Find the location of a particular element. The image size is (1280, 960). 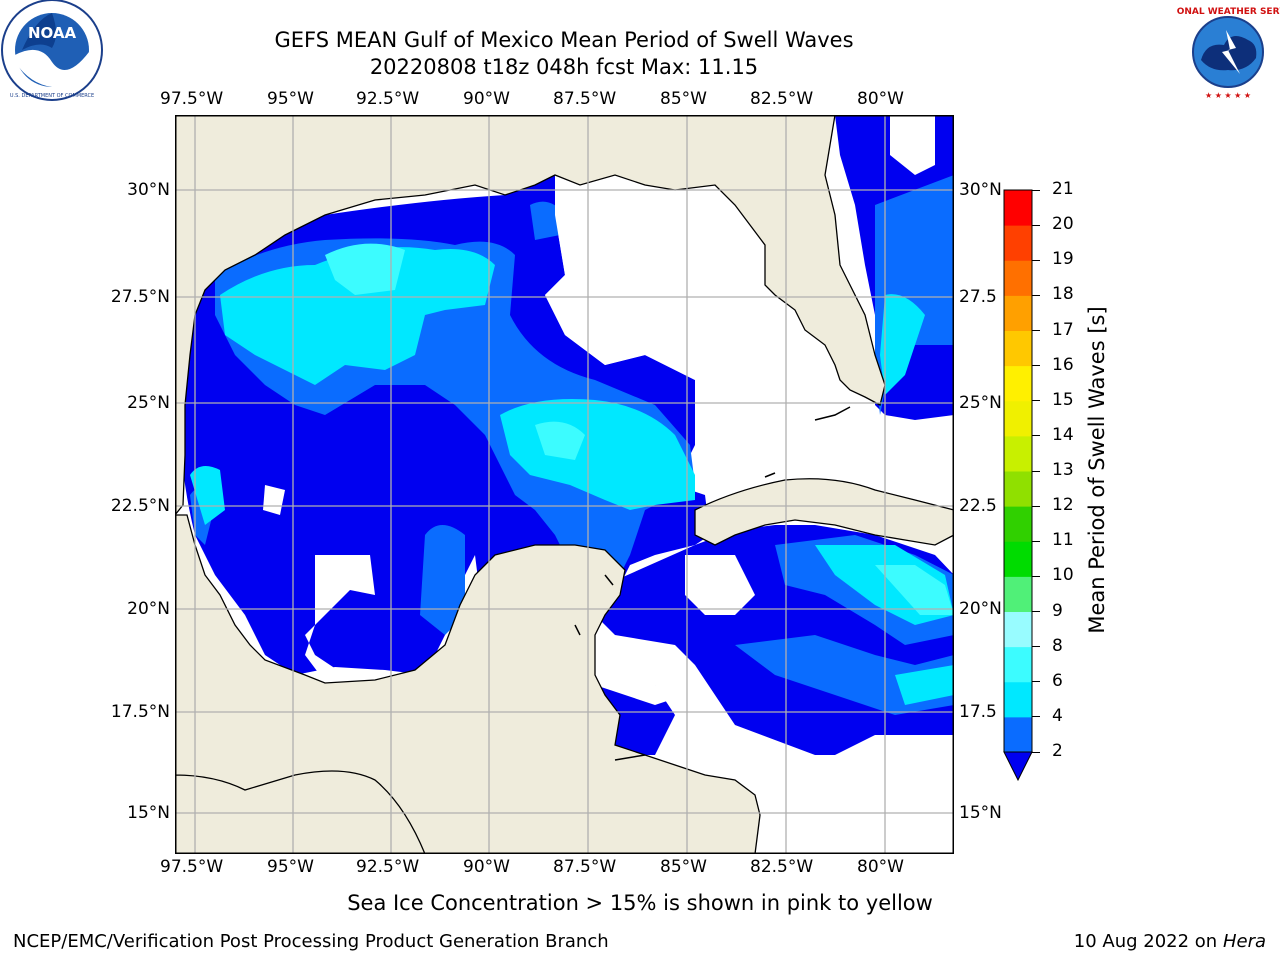

colorbar-tick-label: 20 is located at coordinates (1063, 224).